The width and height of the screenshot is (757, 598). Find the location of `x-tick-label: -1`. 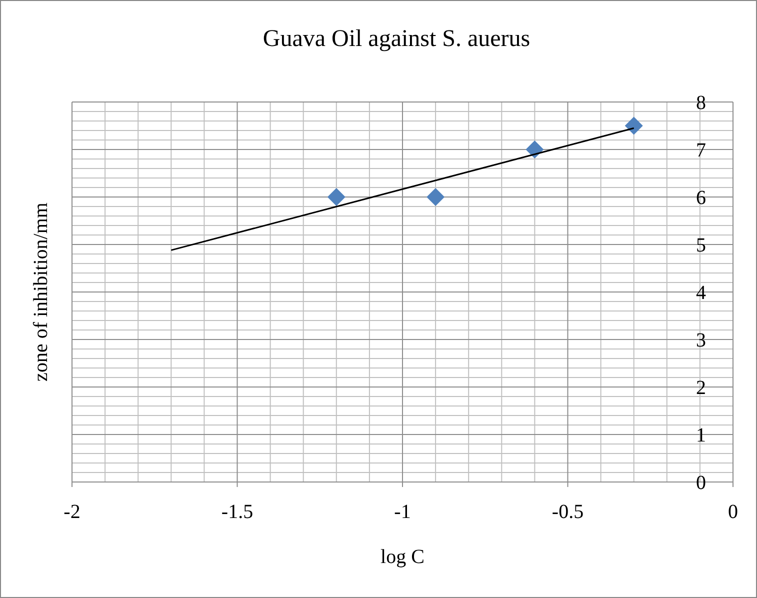

x-tick-label: -1 is located at coordinates (402, 512).